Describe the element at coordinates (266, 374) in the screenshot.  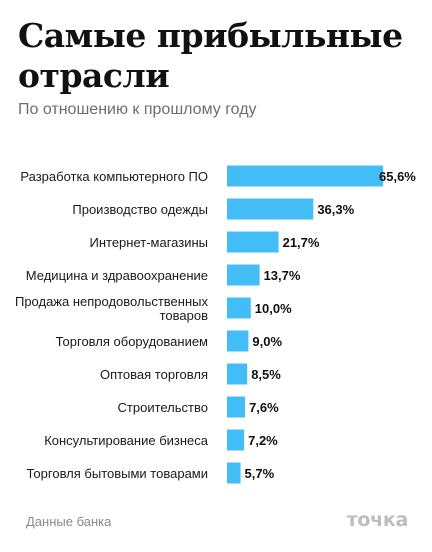
I see `value-label-7: 8,5%` at that location.